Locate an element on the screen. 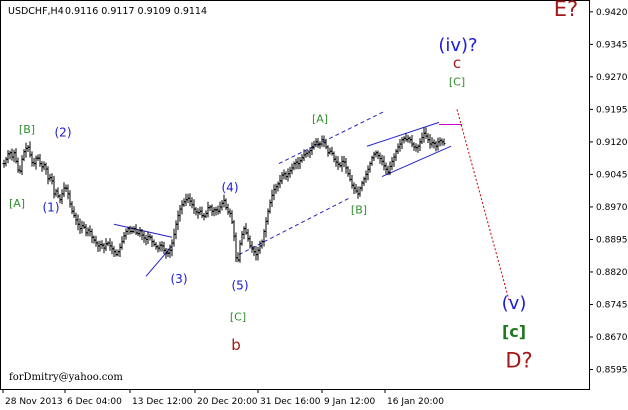  x-tick-label: 20 Dec 20:00 is located at coordinates (227, 402).